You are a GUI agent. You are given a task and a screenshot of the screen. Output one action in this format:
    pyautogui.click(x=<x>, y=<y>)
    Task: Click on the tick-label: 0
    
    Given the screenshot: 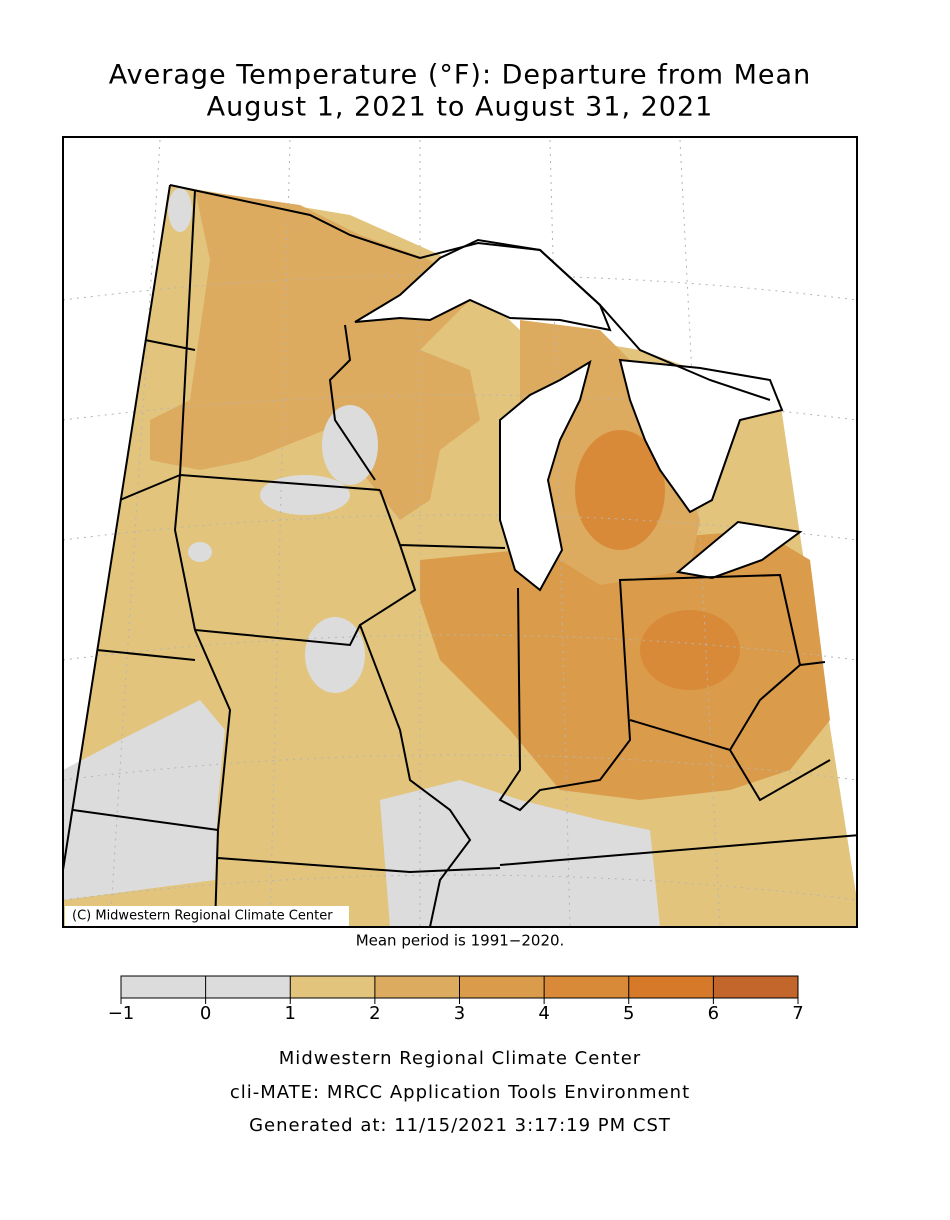 What is the action you would take?
    pyautogui.click(x=205, y=1013)
    